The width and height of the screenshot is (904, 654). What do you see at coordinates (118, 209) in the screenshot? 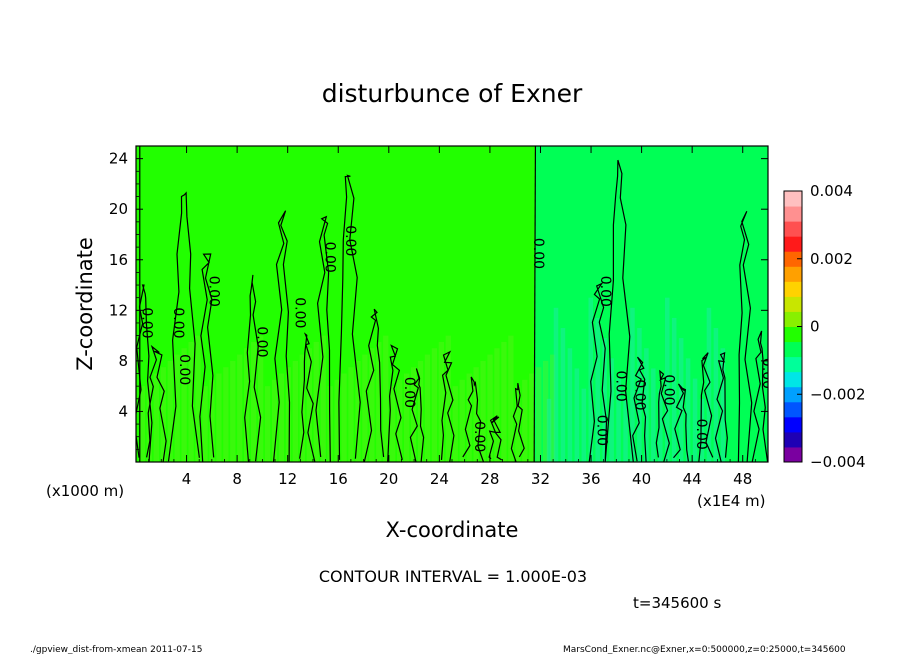
I see `y-tick-label: 20` at bounding box center [118, 209].